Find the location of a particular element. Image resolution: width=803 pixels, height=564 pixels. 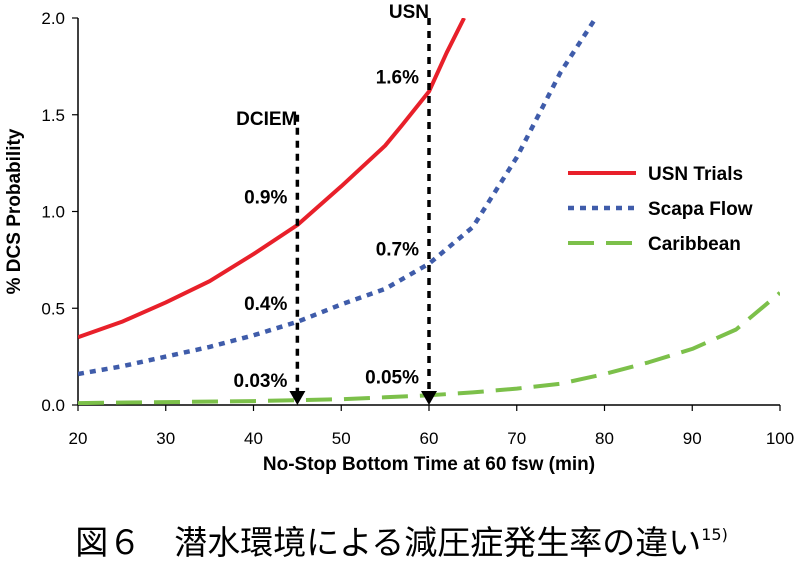

caption-reference: 15) is located at coordinates (714, 534).